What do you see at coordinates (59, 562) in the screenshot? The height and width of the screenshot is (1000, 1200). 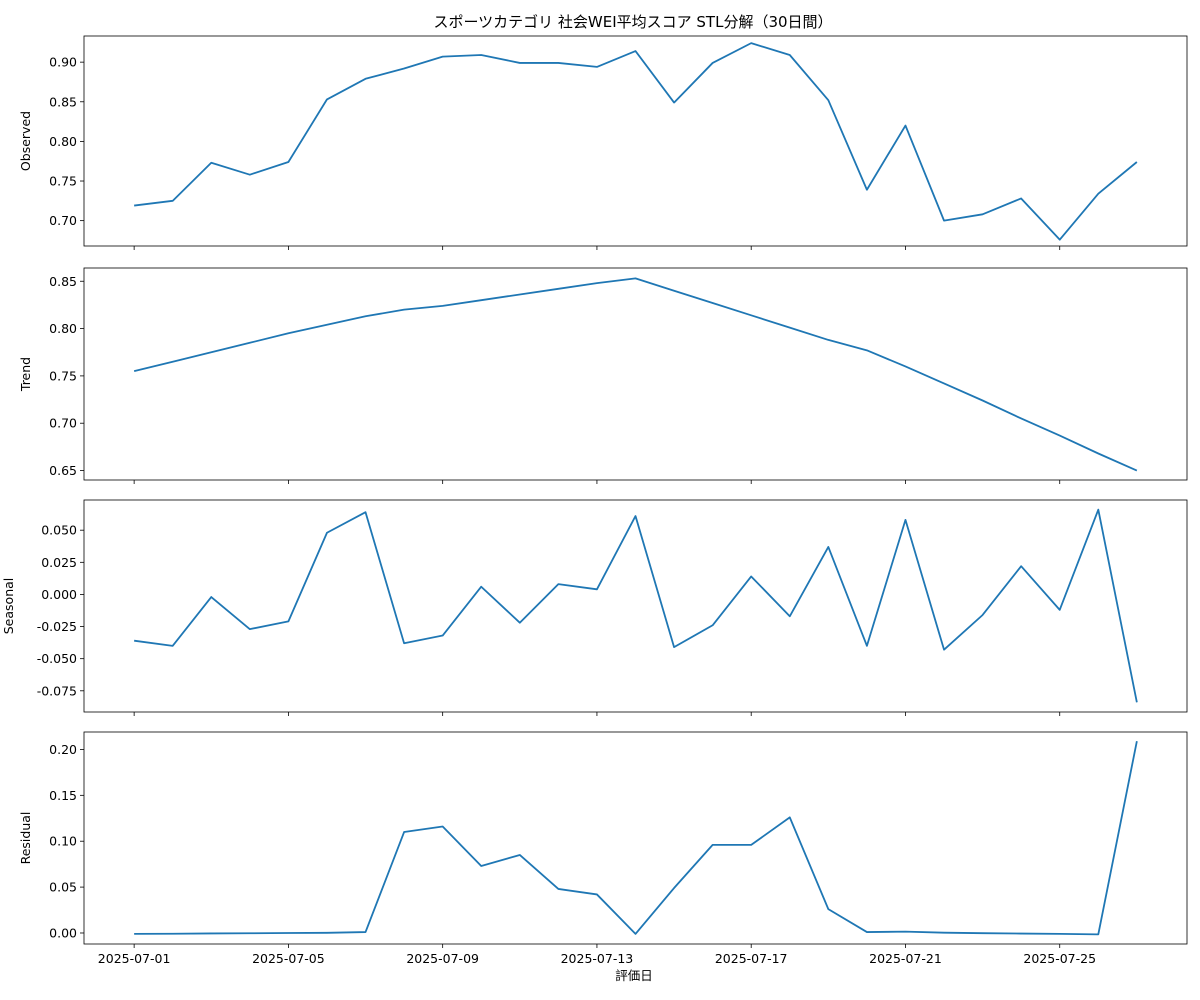 I see `y-tick-label: 0.025` at bounding box center [59, 562].